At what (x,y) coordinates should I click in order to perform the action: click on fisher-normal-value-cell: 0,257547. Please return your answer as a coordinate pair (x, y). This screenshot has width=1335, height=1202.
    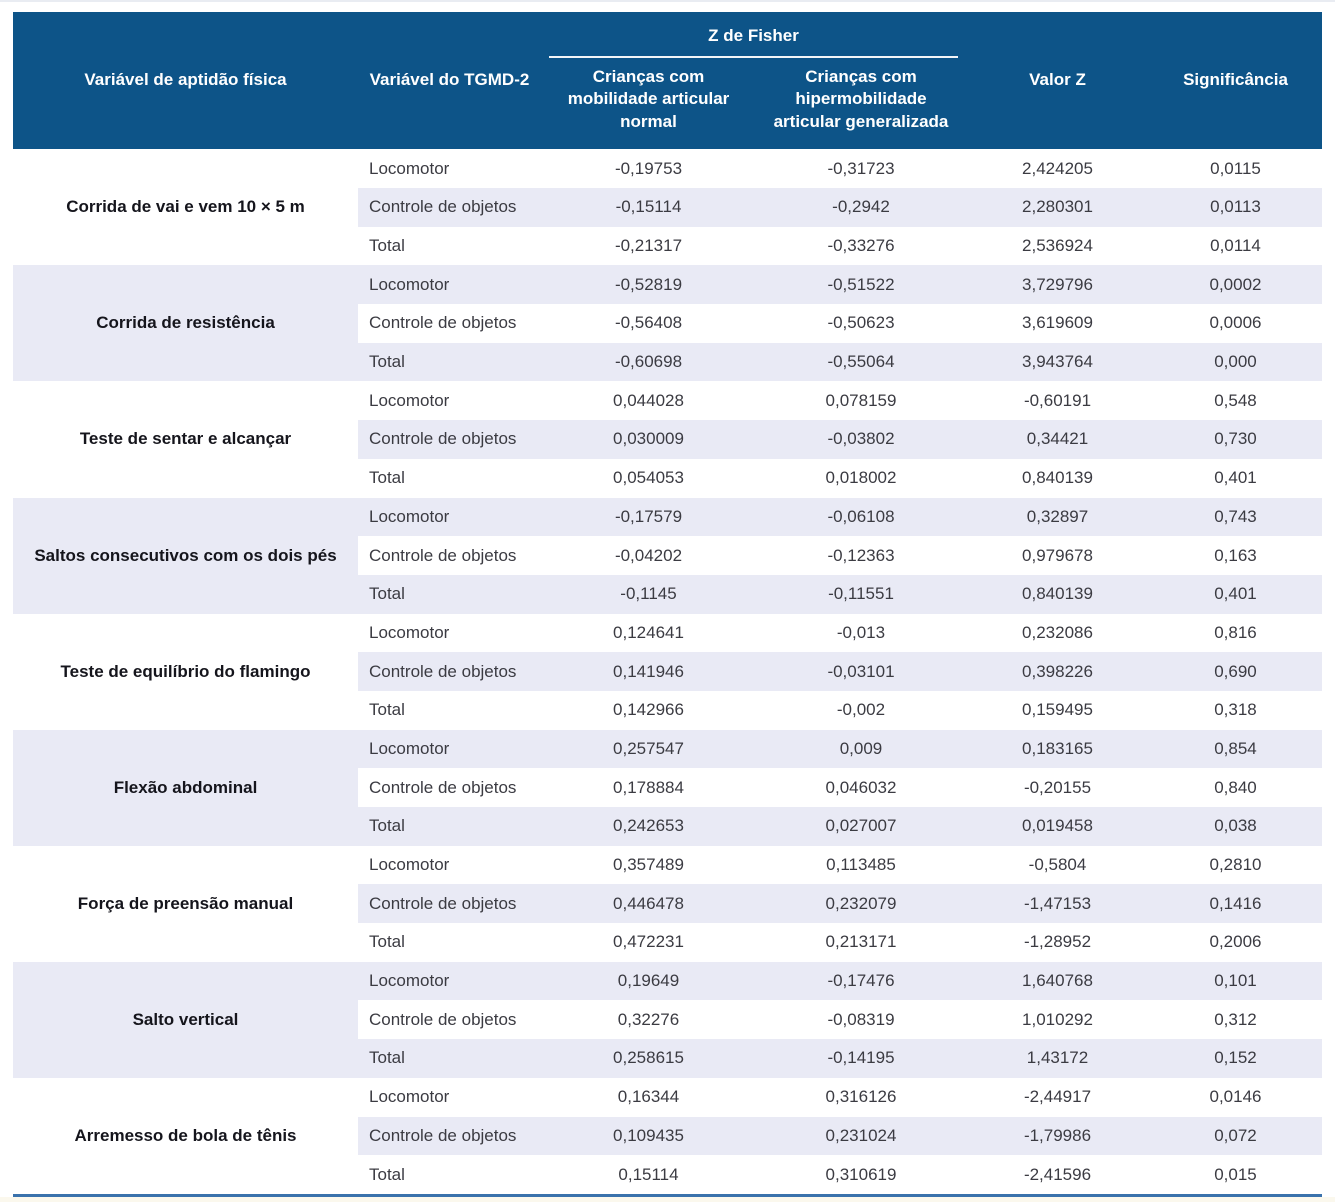
    Looking at the image, I should click on (648, 749).